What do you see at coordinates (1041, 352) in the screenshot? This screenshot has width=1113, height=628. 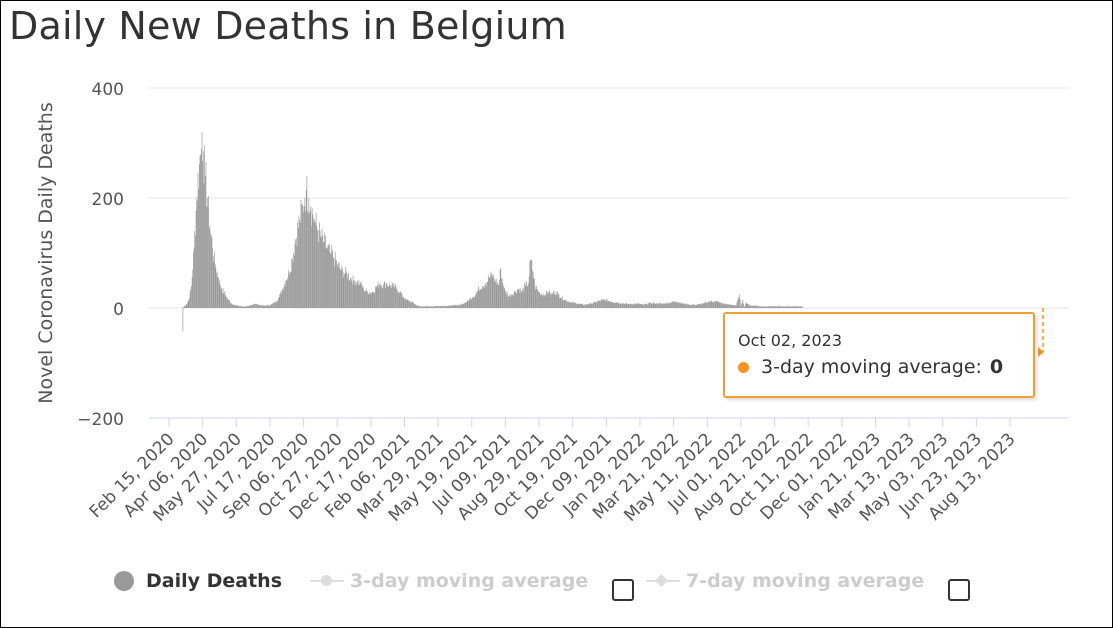 I see `tooltip-pointer` at bounding box center [1041, 352].